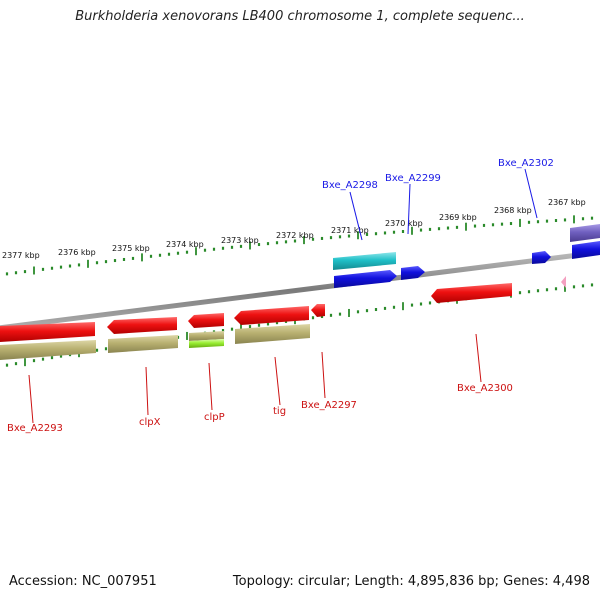  Describe the element at coordinates (526, 163) in the screenshot. I see `gene-label-forward: Bxe_A2302` at that location.